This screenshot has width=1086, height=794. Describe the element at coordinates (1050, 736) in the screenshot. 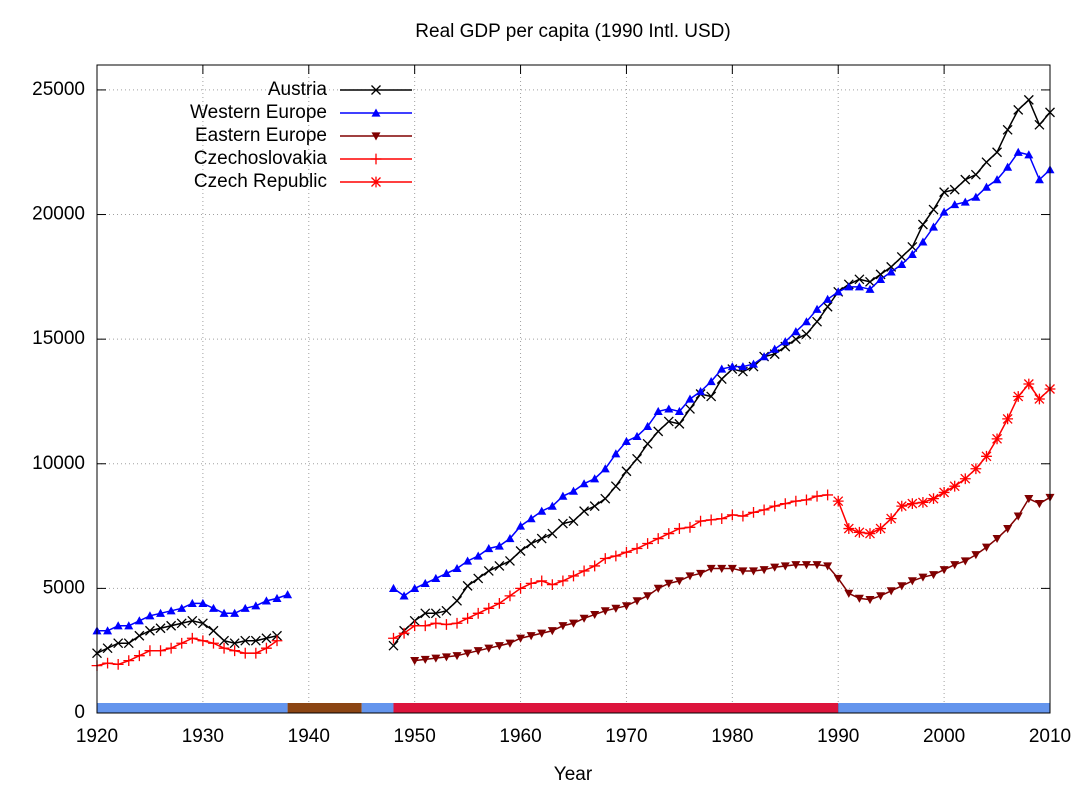

I see `x-tick-label: 2010` at that location.